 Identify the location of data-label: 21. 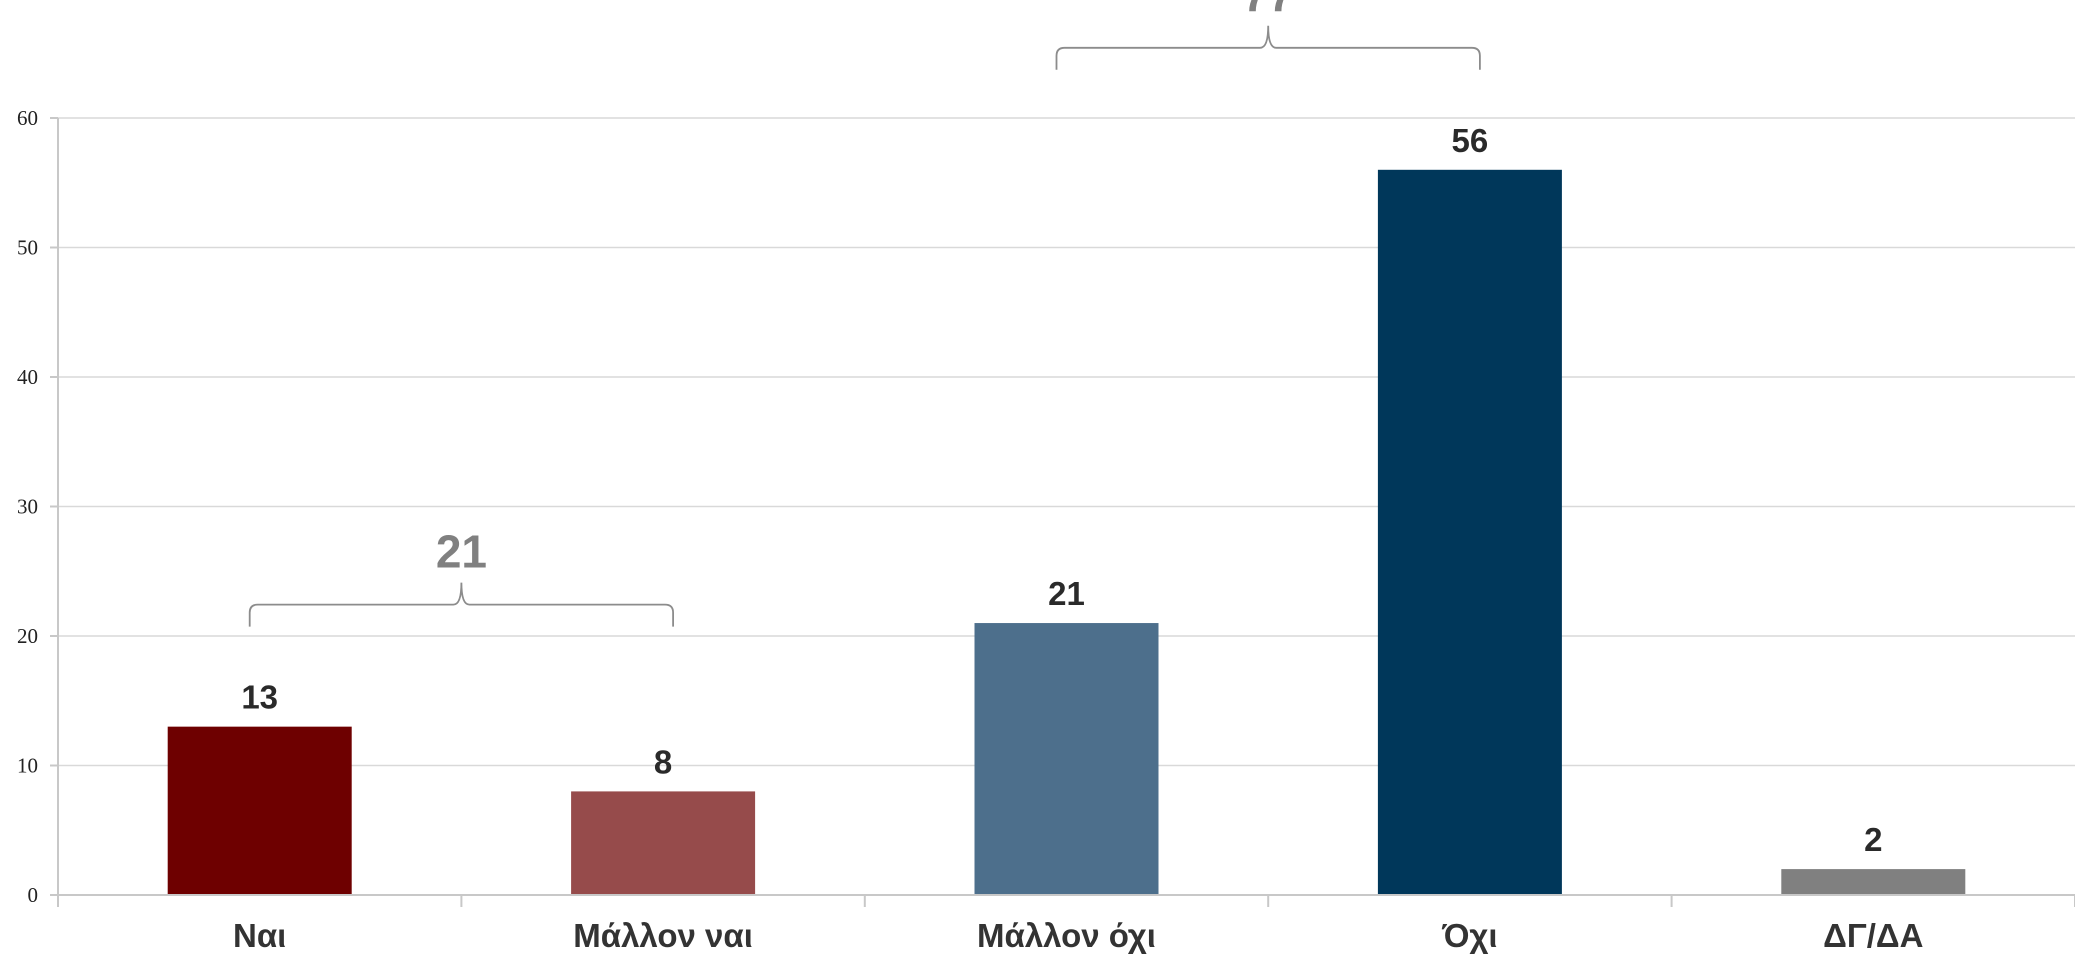
(1066, 593).